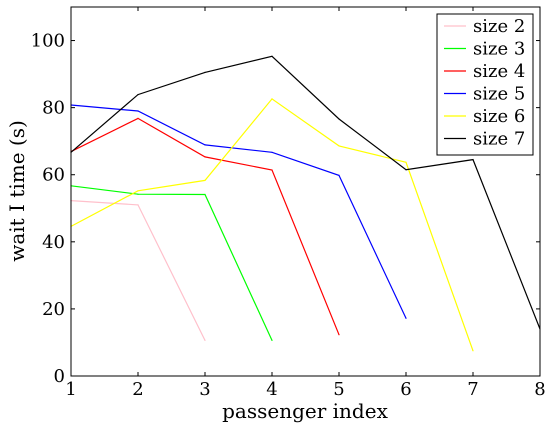  I want to click on y-tick-label: 0, so click(59, 376).